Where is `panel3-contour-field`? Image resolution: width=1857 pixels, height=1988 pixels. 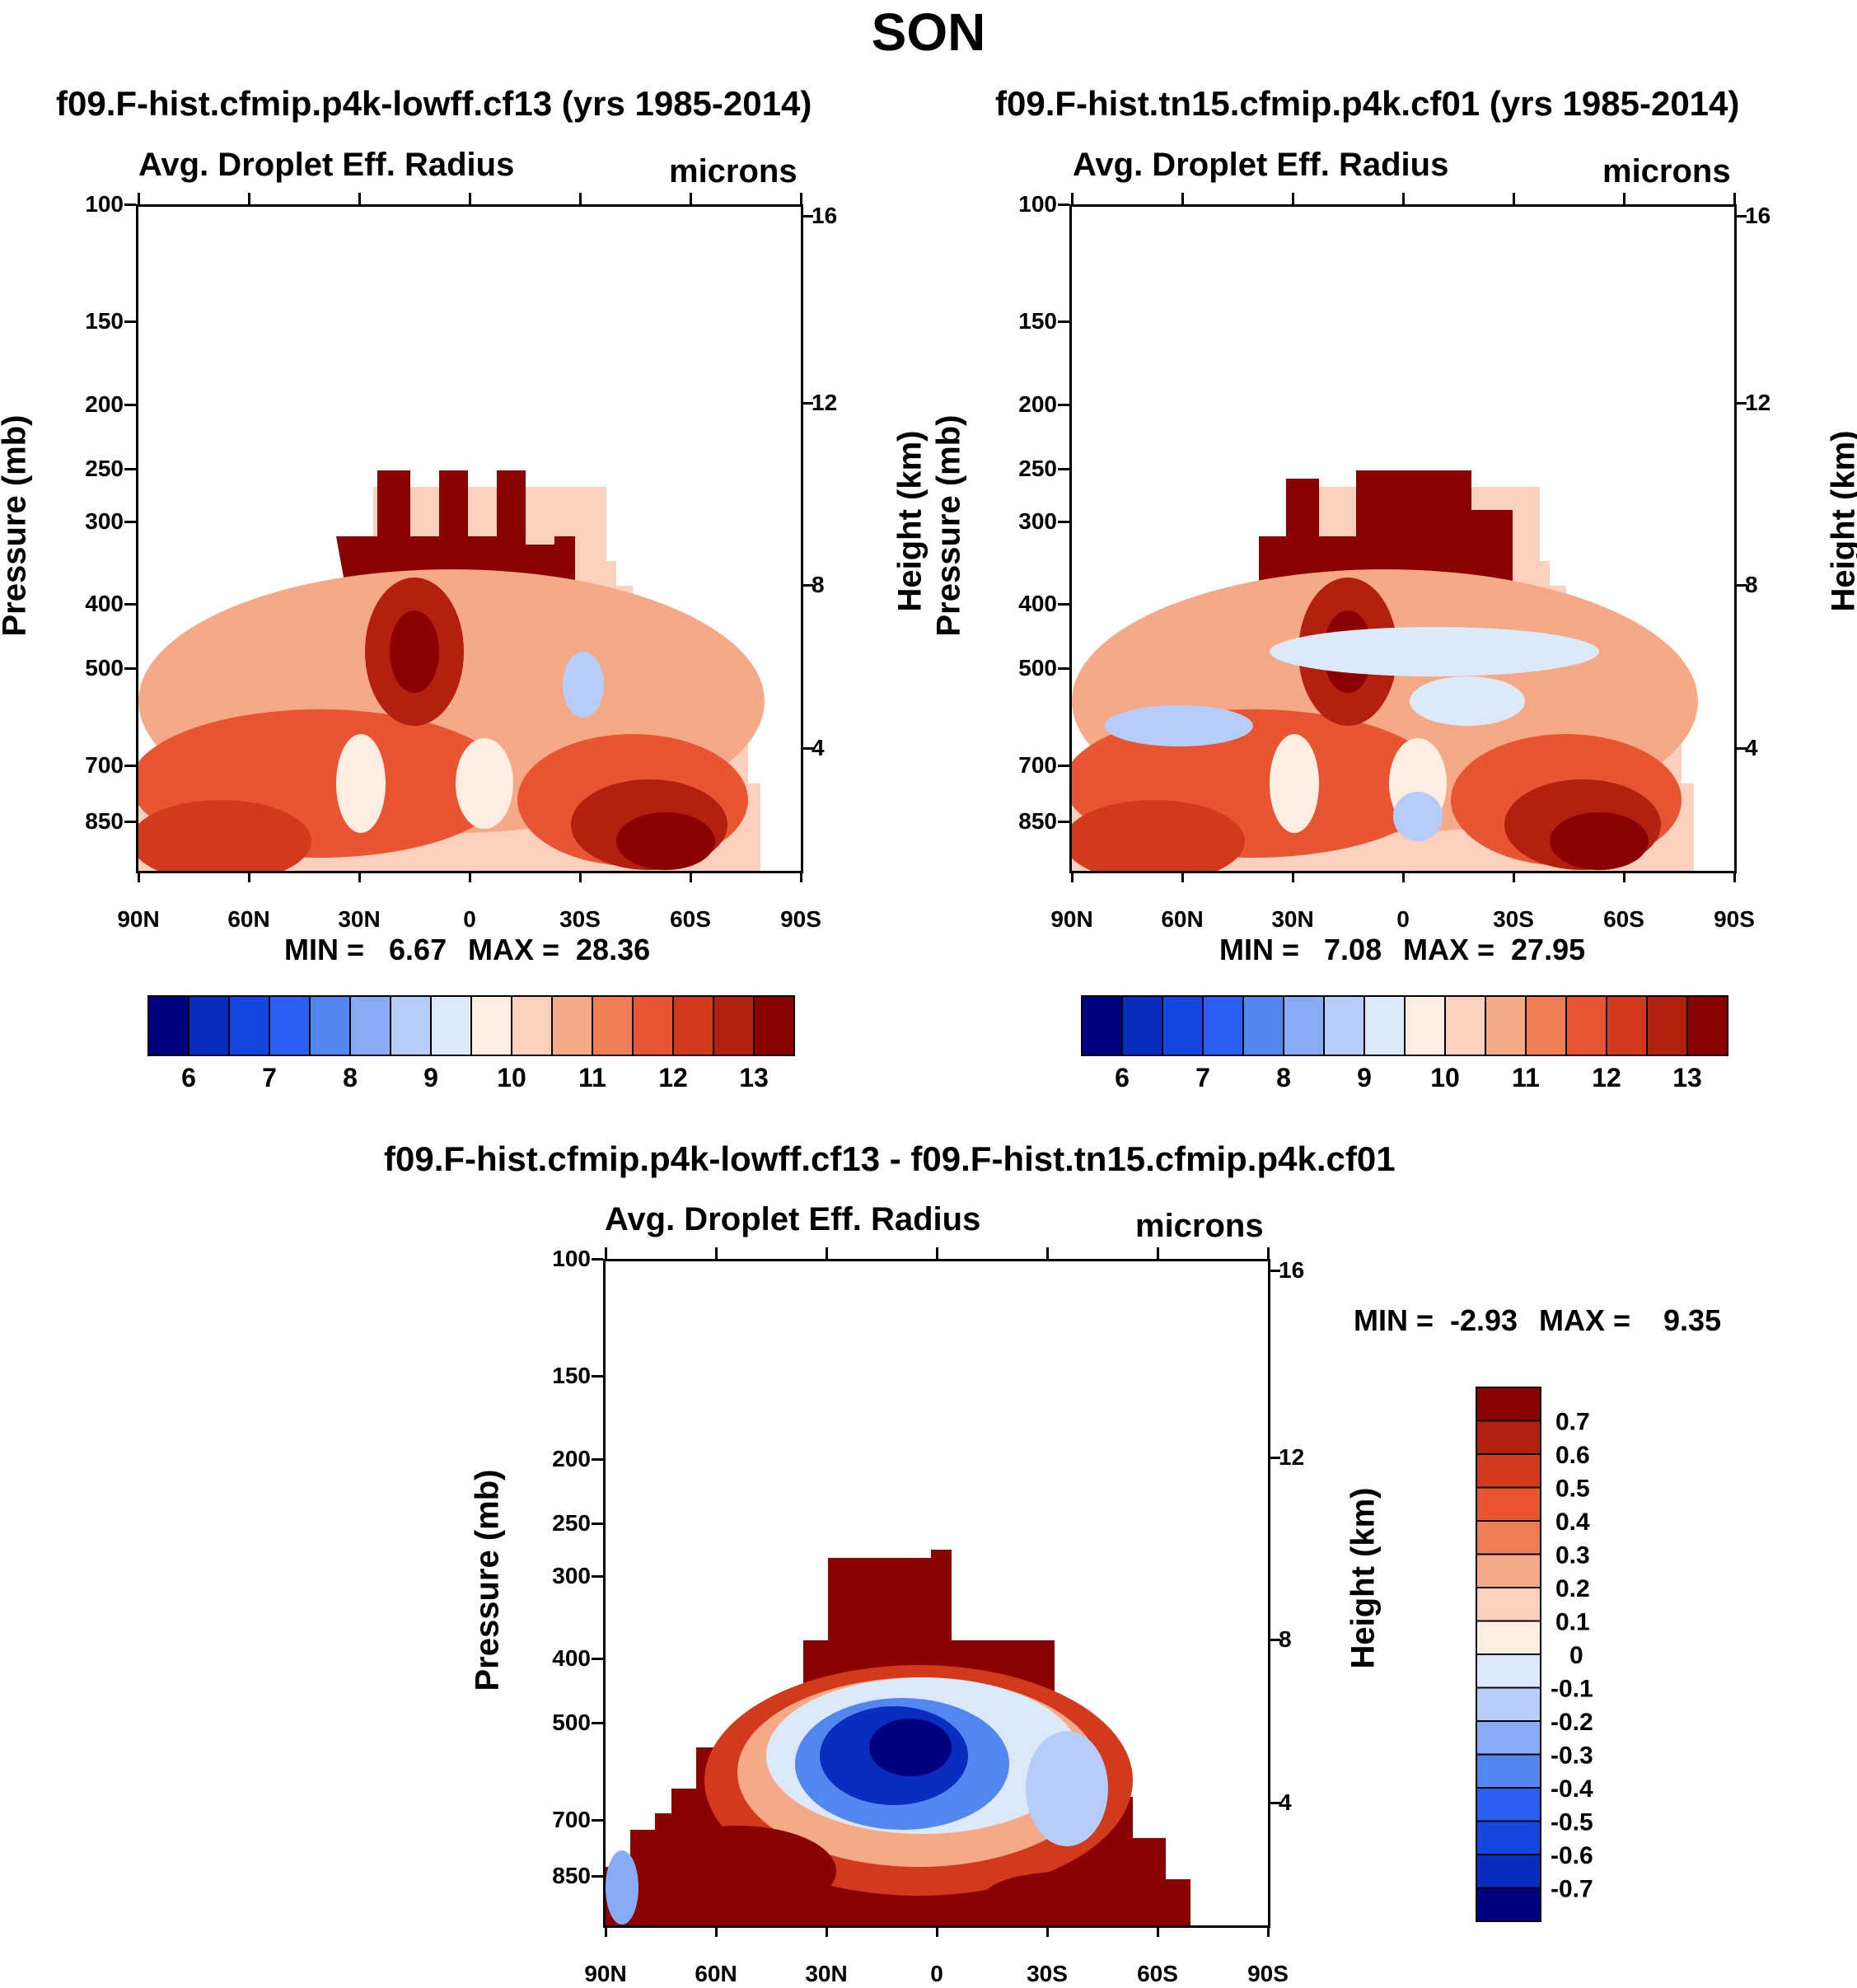 panel3-contour-field is located at coordinates (898, 1737).